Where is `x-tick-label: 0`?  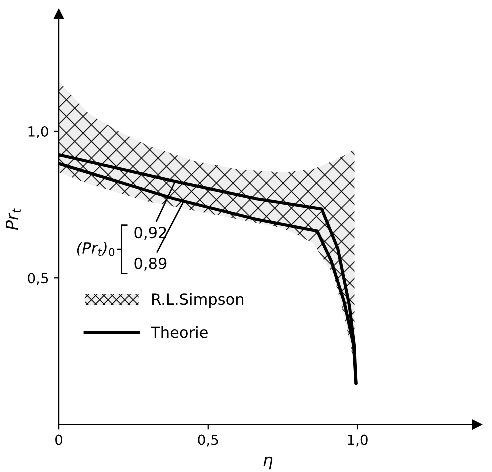 x-tick-label: 0 is located at coordinates (59, 440).